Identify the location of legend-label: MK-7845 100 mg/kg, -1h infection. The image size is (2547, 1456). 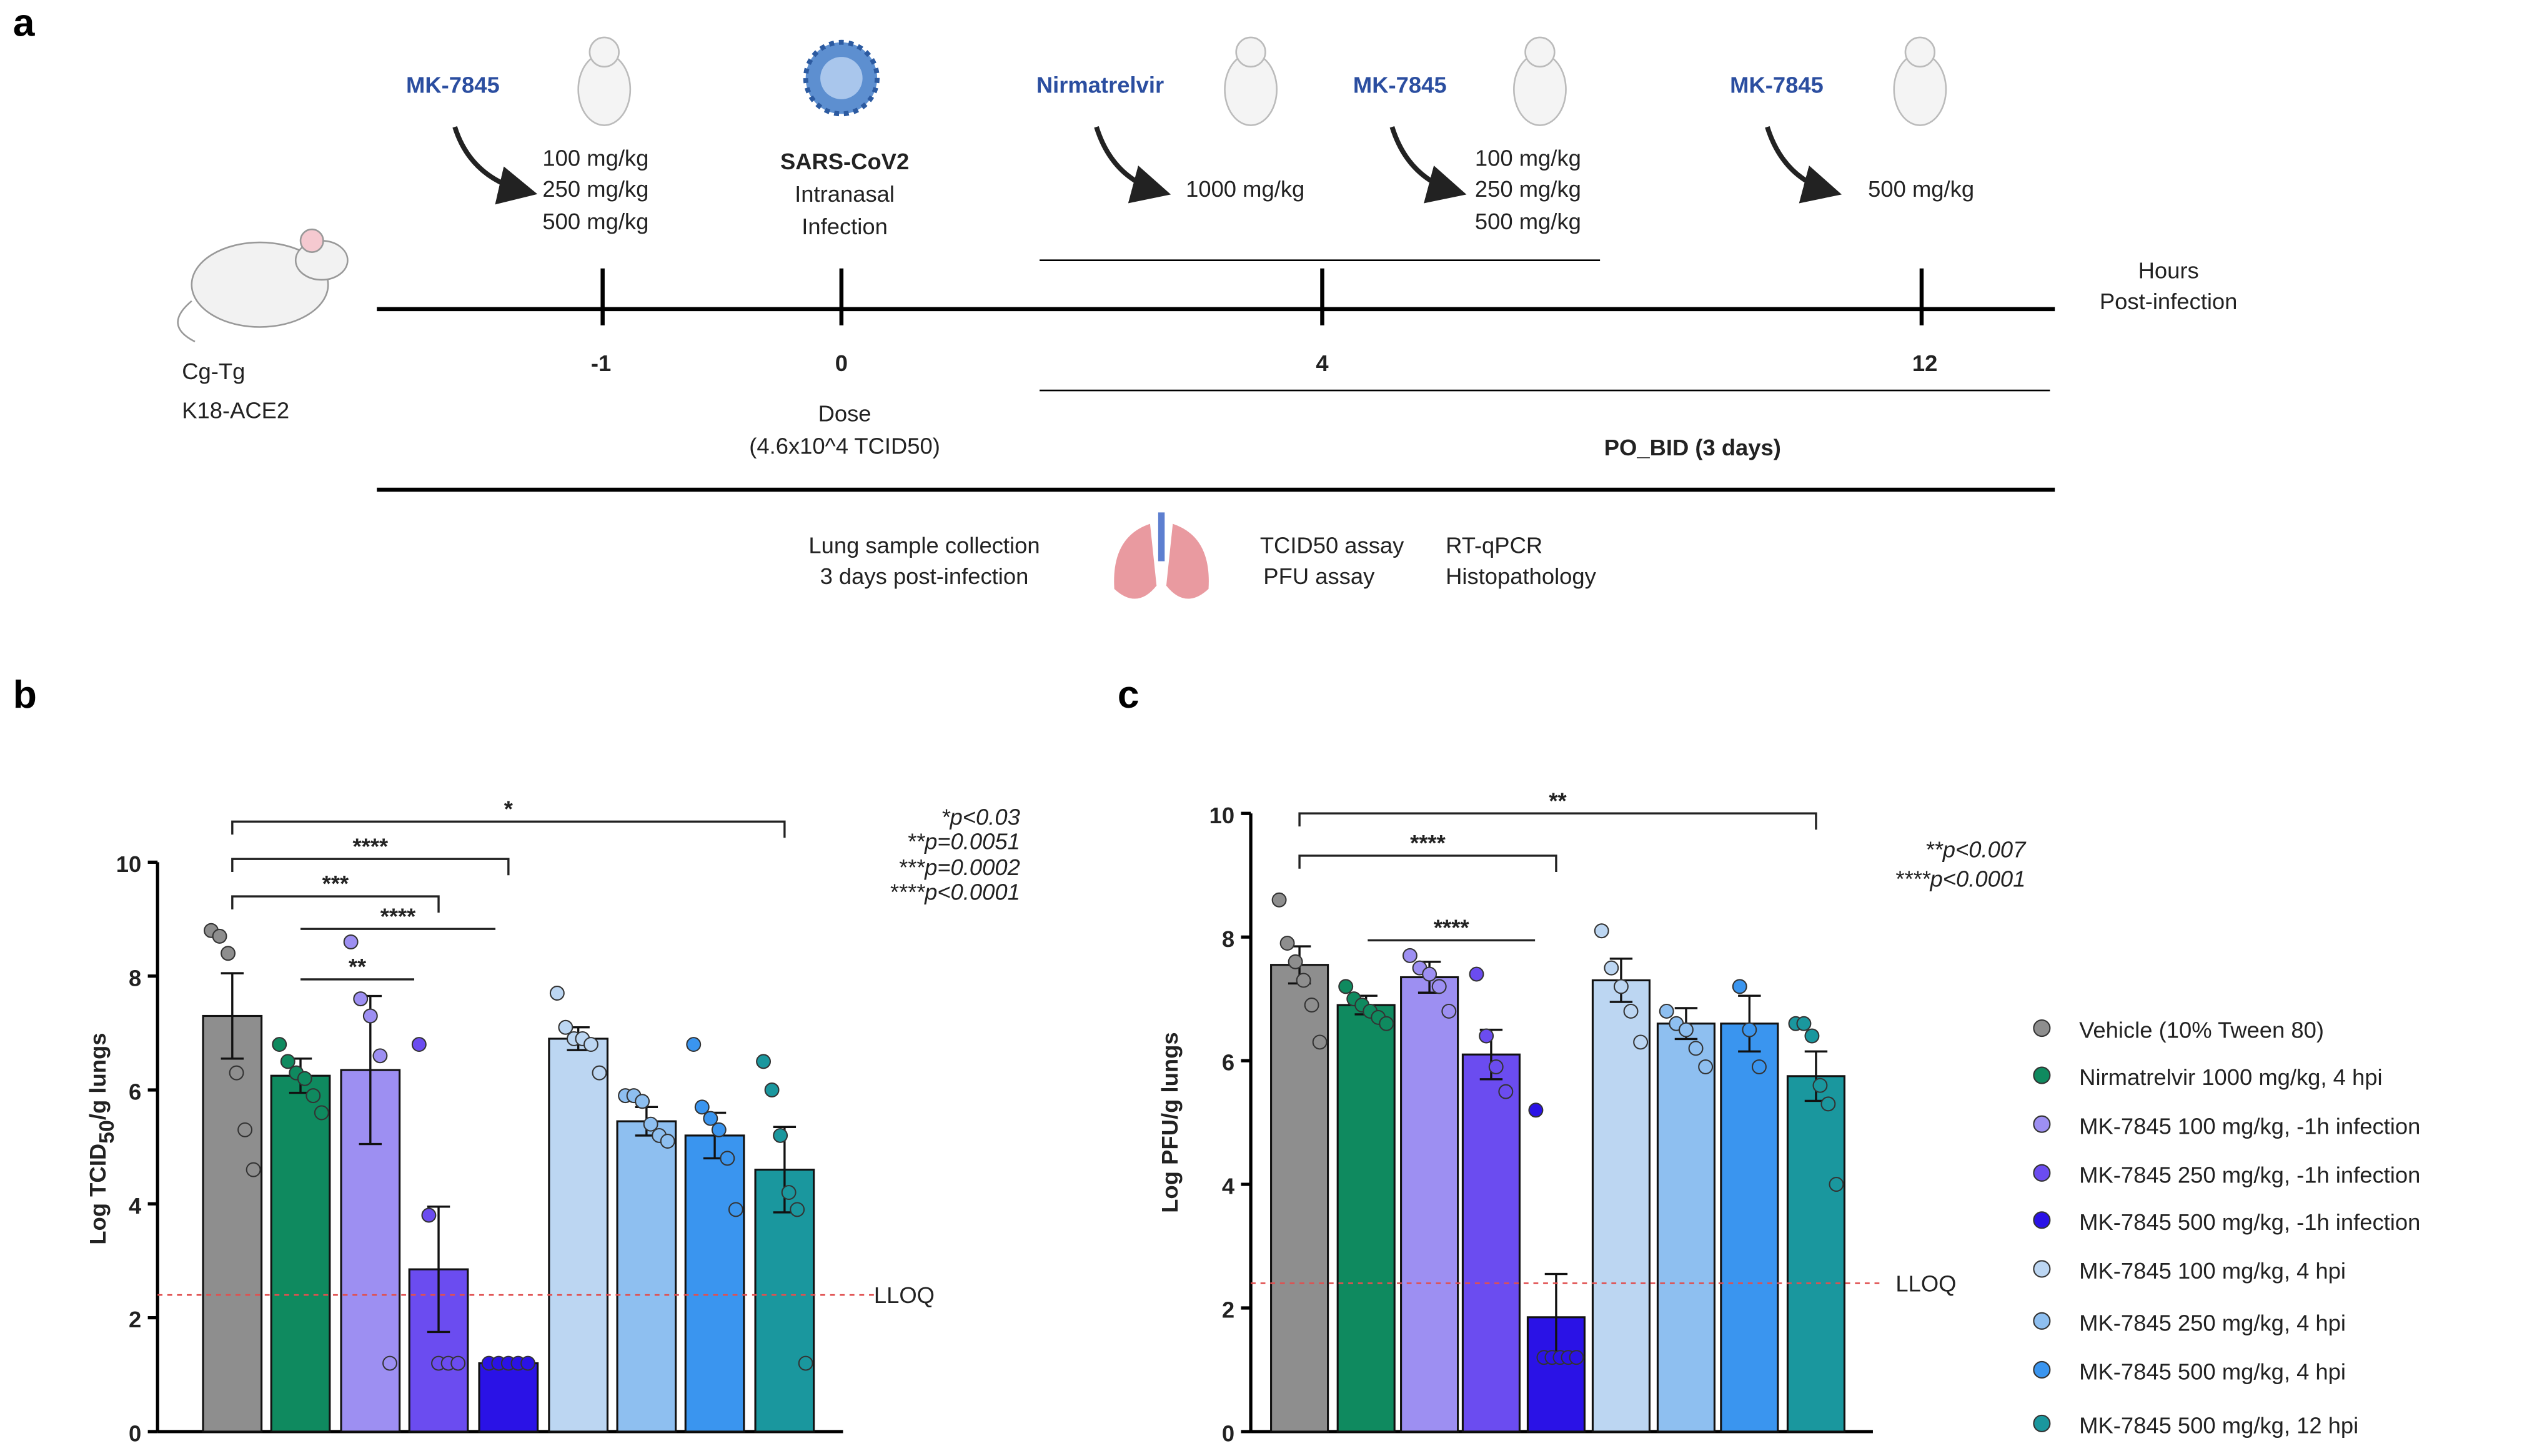
(2249, 1126).